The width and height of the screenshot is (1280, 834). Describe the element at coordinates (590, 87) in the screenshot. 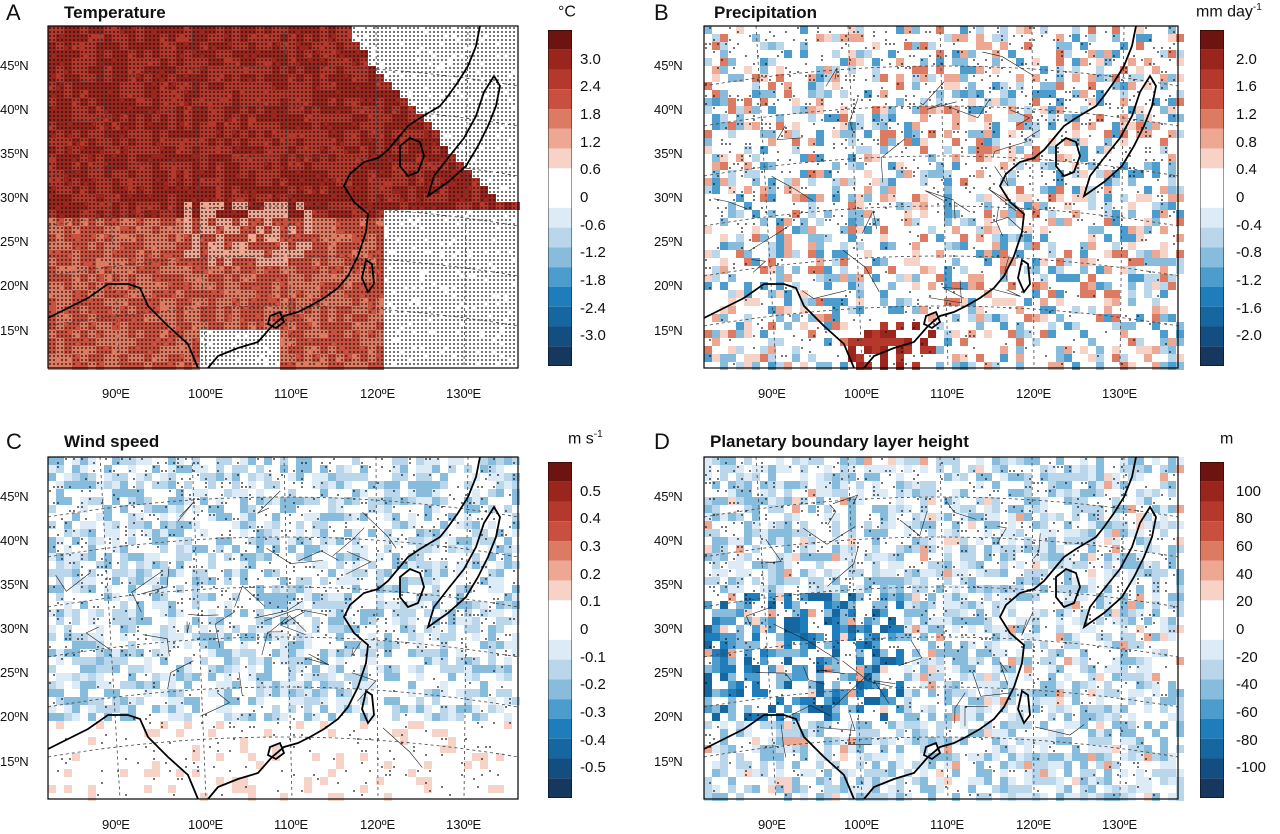

I see `colorbar-tick-label: 2.4` at that location.